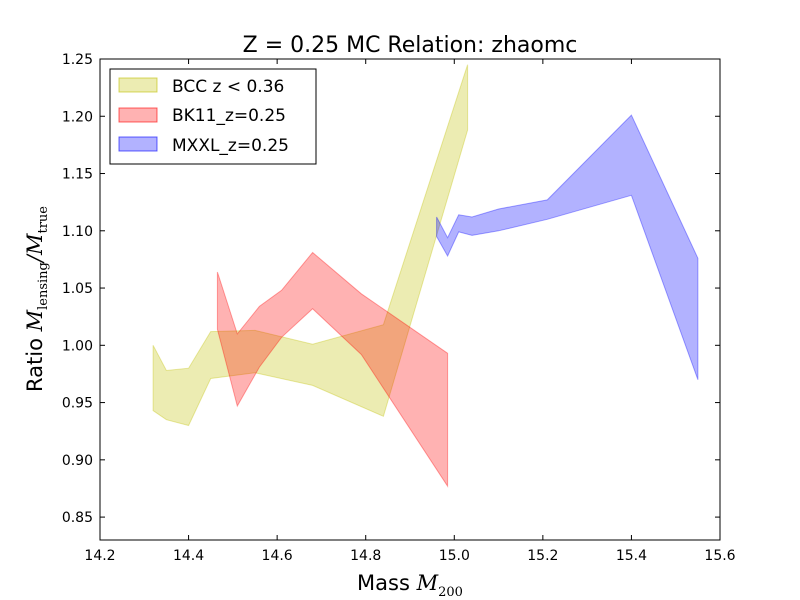  What do you see at coordinates (188, 556) in the screenshot?
I see `x-tick-label: 14.4` at bounding box center [188, 556].